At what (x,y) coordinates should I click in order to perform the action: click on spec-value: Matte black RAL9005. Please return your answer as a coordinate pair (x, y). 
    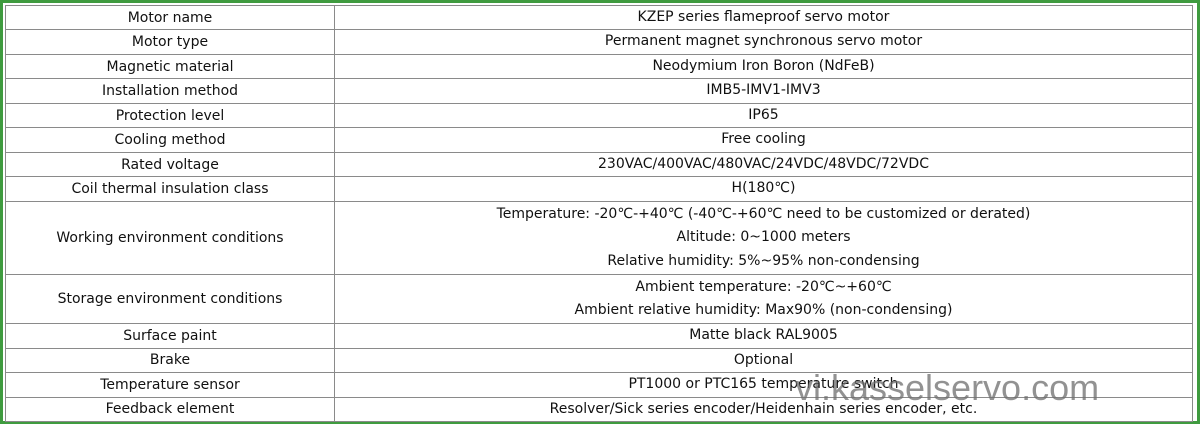
    Looking at the image, I should click on (763, 336).